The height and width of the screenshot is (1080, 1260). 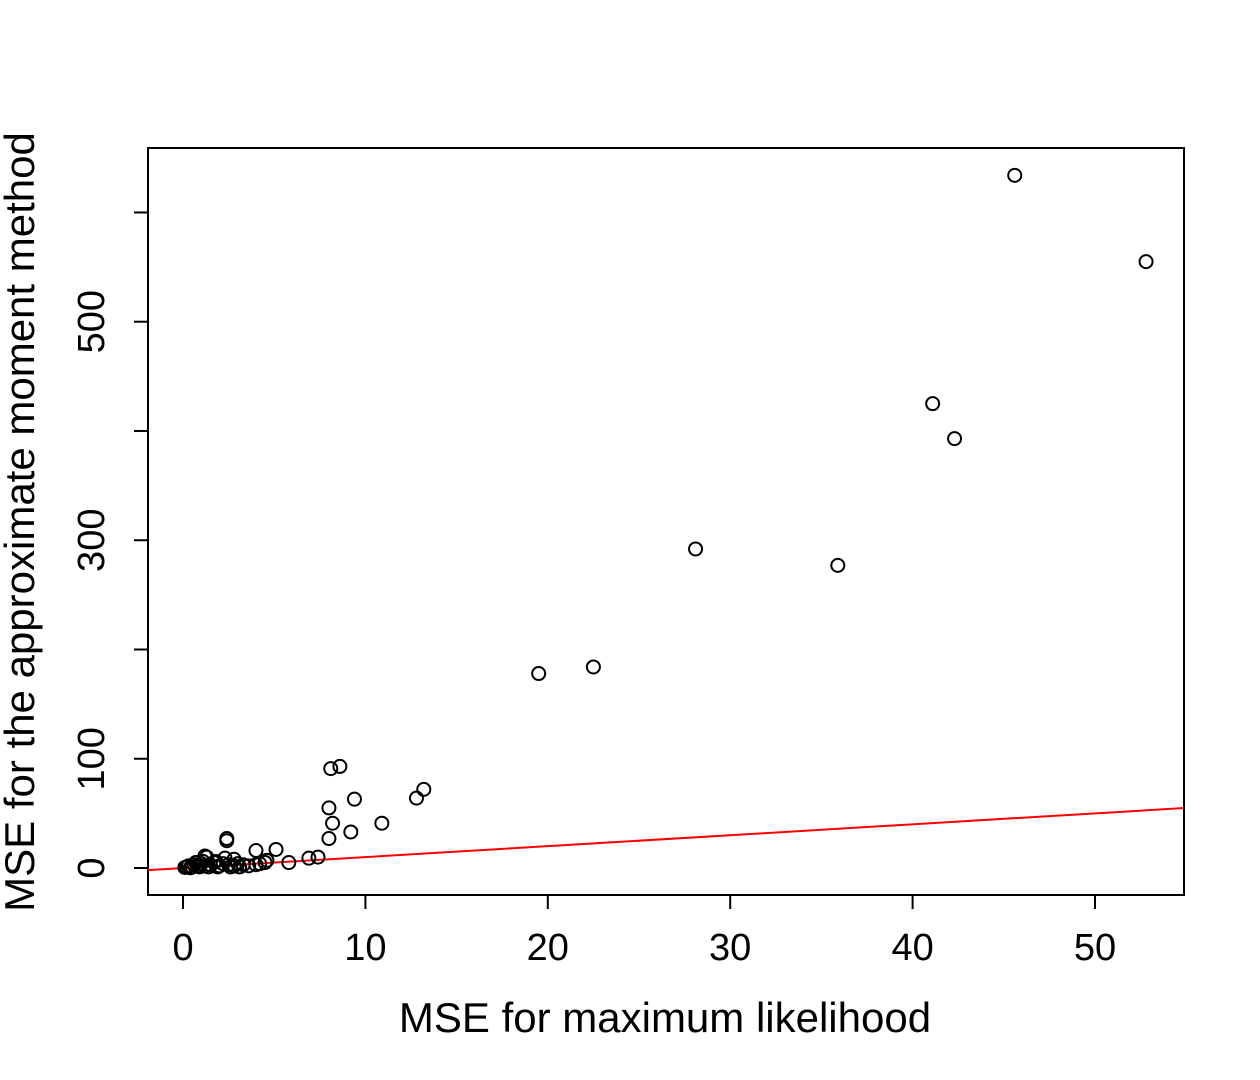 What do you see at coordinates (92, 867) in the screenshot?
I see `y-tick-label: 0` at bounding box center [92, 867].